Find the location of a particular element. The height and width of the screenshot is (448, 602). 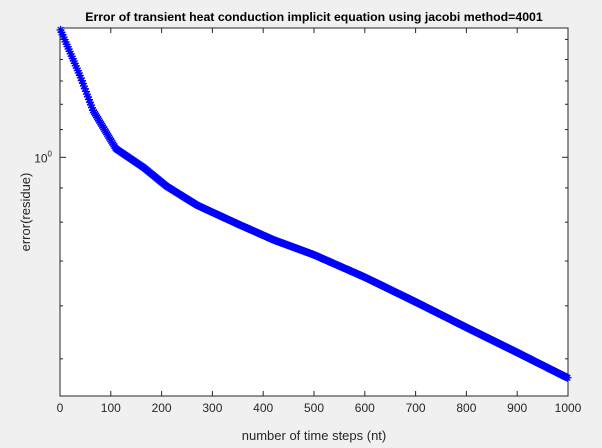

x-tick-label: 800 is located at coordinates (466, 408).